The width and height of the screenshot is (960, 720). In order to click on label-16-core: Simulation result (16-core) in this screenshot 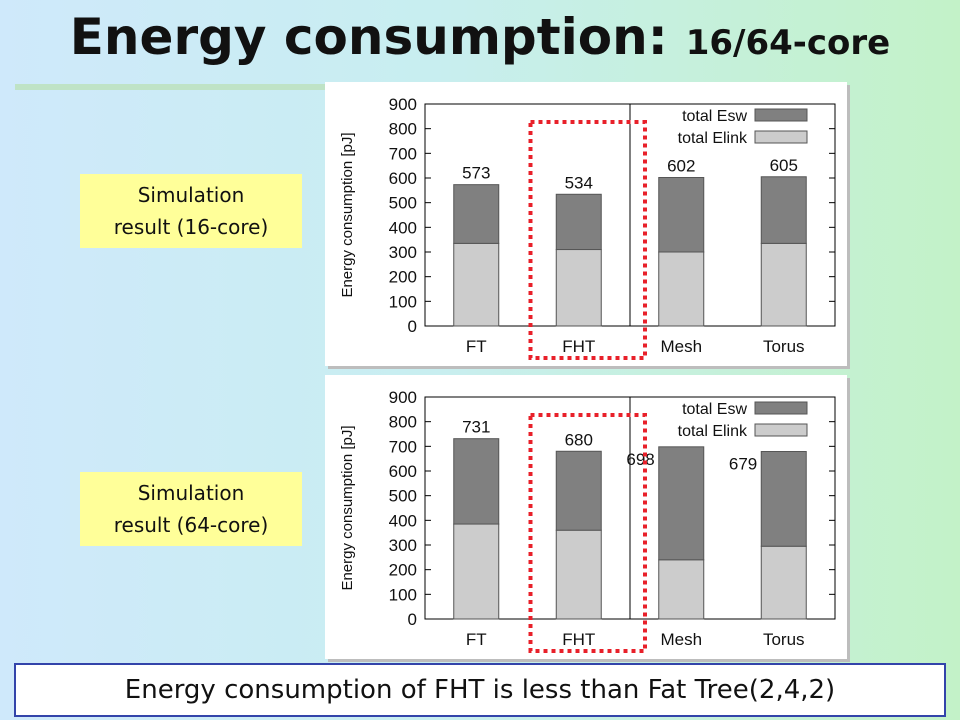, I will do `click(191, 211)`.